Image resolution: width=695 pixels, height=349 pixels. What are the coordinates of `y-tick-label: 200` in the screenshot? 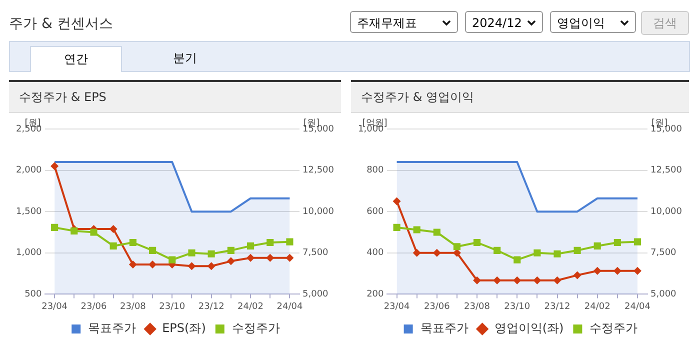 It's located at (375, 295).